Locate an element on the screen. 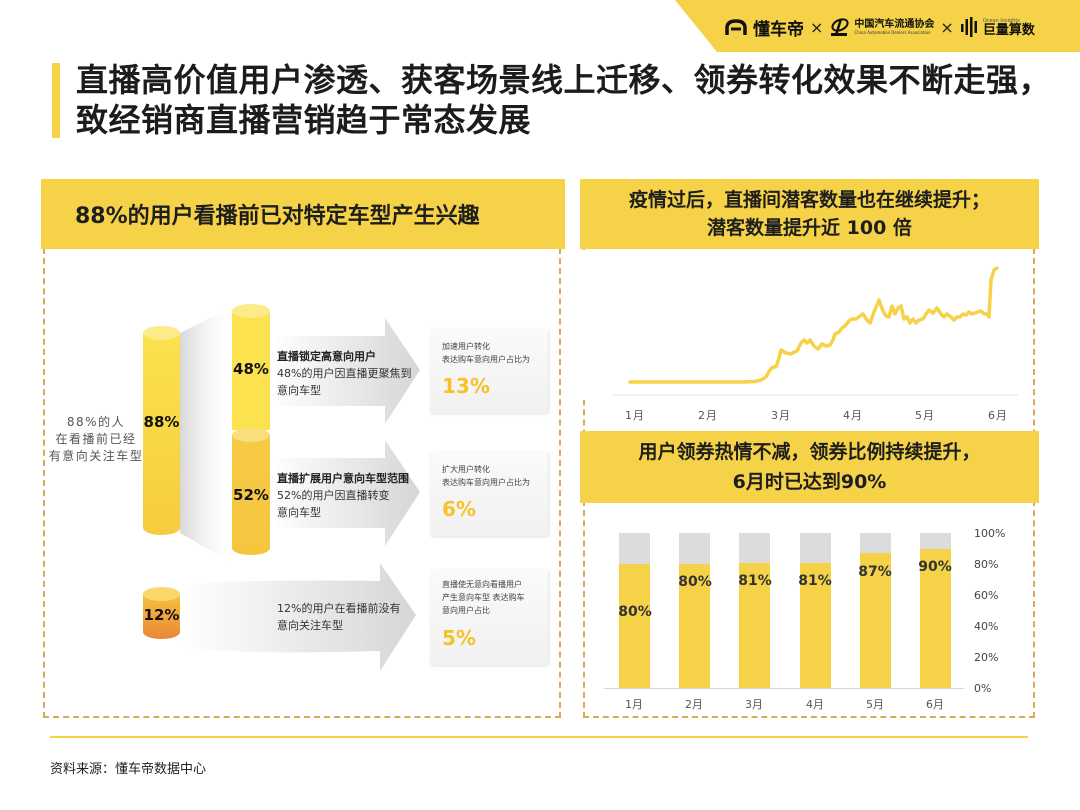  cada-emblem-icon is located at coordinates (840, 27).